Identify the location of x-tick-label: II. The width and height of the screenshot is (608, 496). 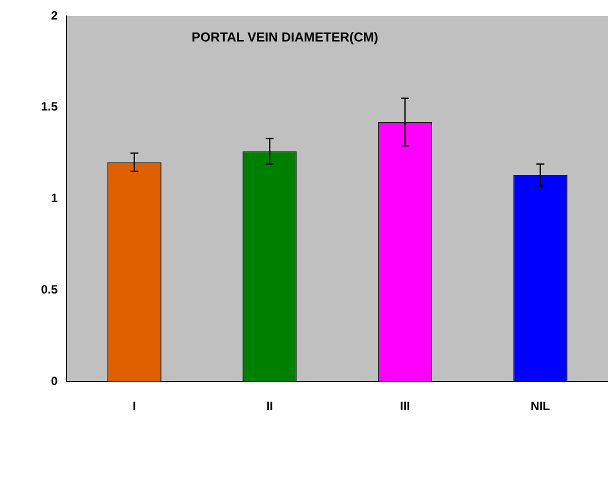
(270, 406).